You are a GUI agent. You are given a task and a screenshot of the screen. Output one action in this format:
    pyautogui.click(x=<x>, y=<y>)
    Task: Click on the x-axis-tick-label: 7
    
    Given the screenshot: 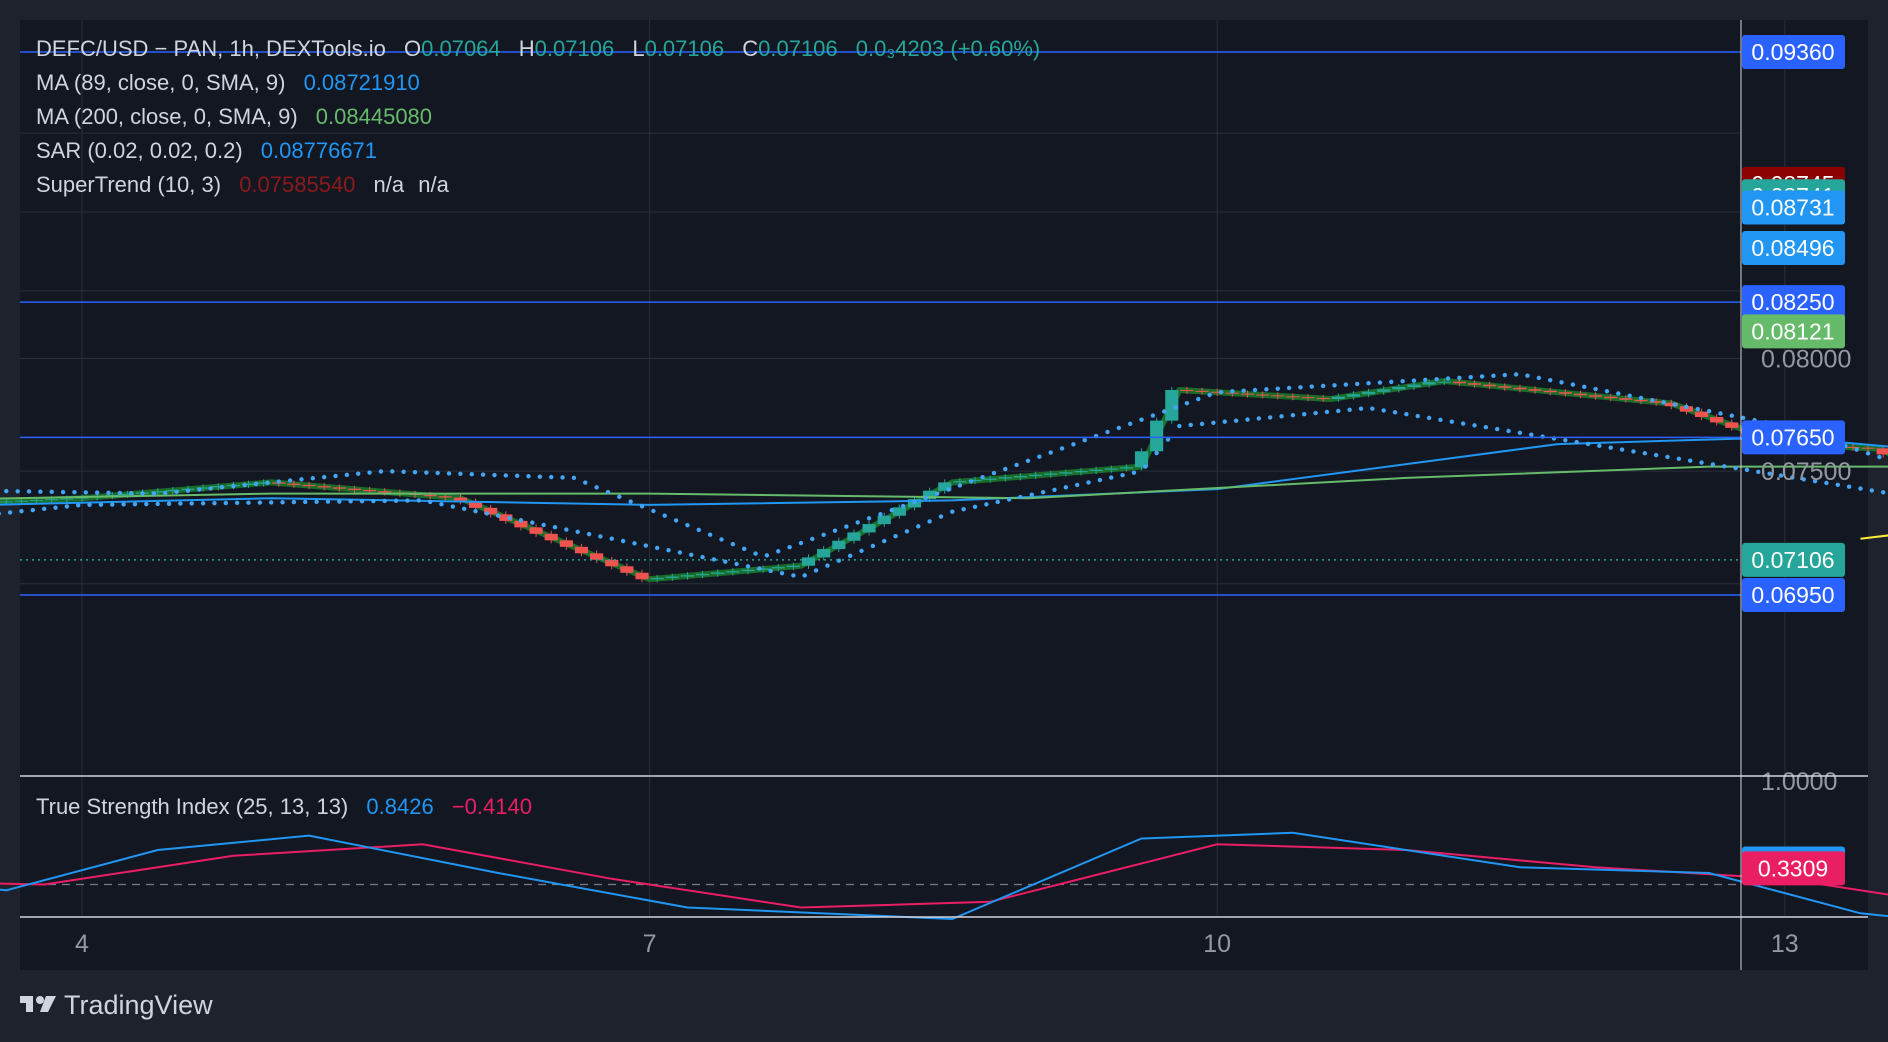 What is the action you would take?
    pyautogui.click(x=650, y=944)
    